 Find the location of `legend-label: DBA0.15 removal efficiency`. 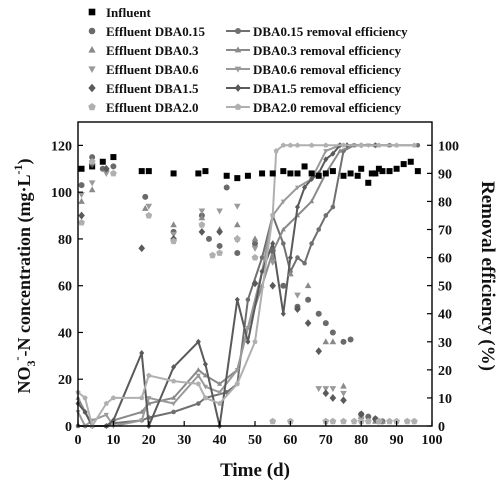

legend-label: DBA0.15 removal efficiency is located at coordinates (330, 31).